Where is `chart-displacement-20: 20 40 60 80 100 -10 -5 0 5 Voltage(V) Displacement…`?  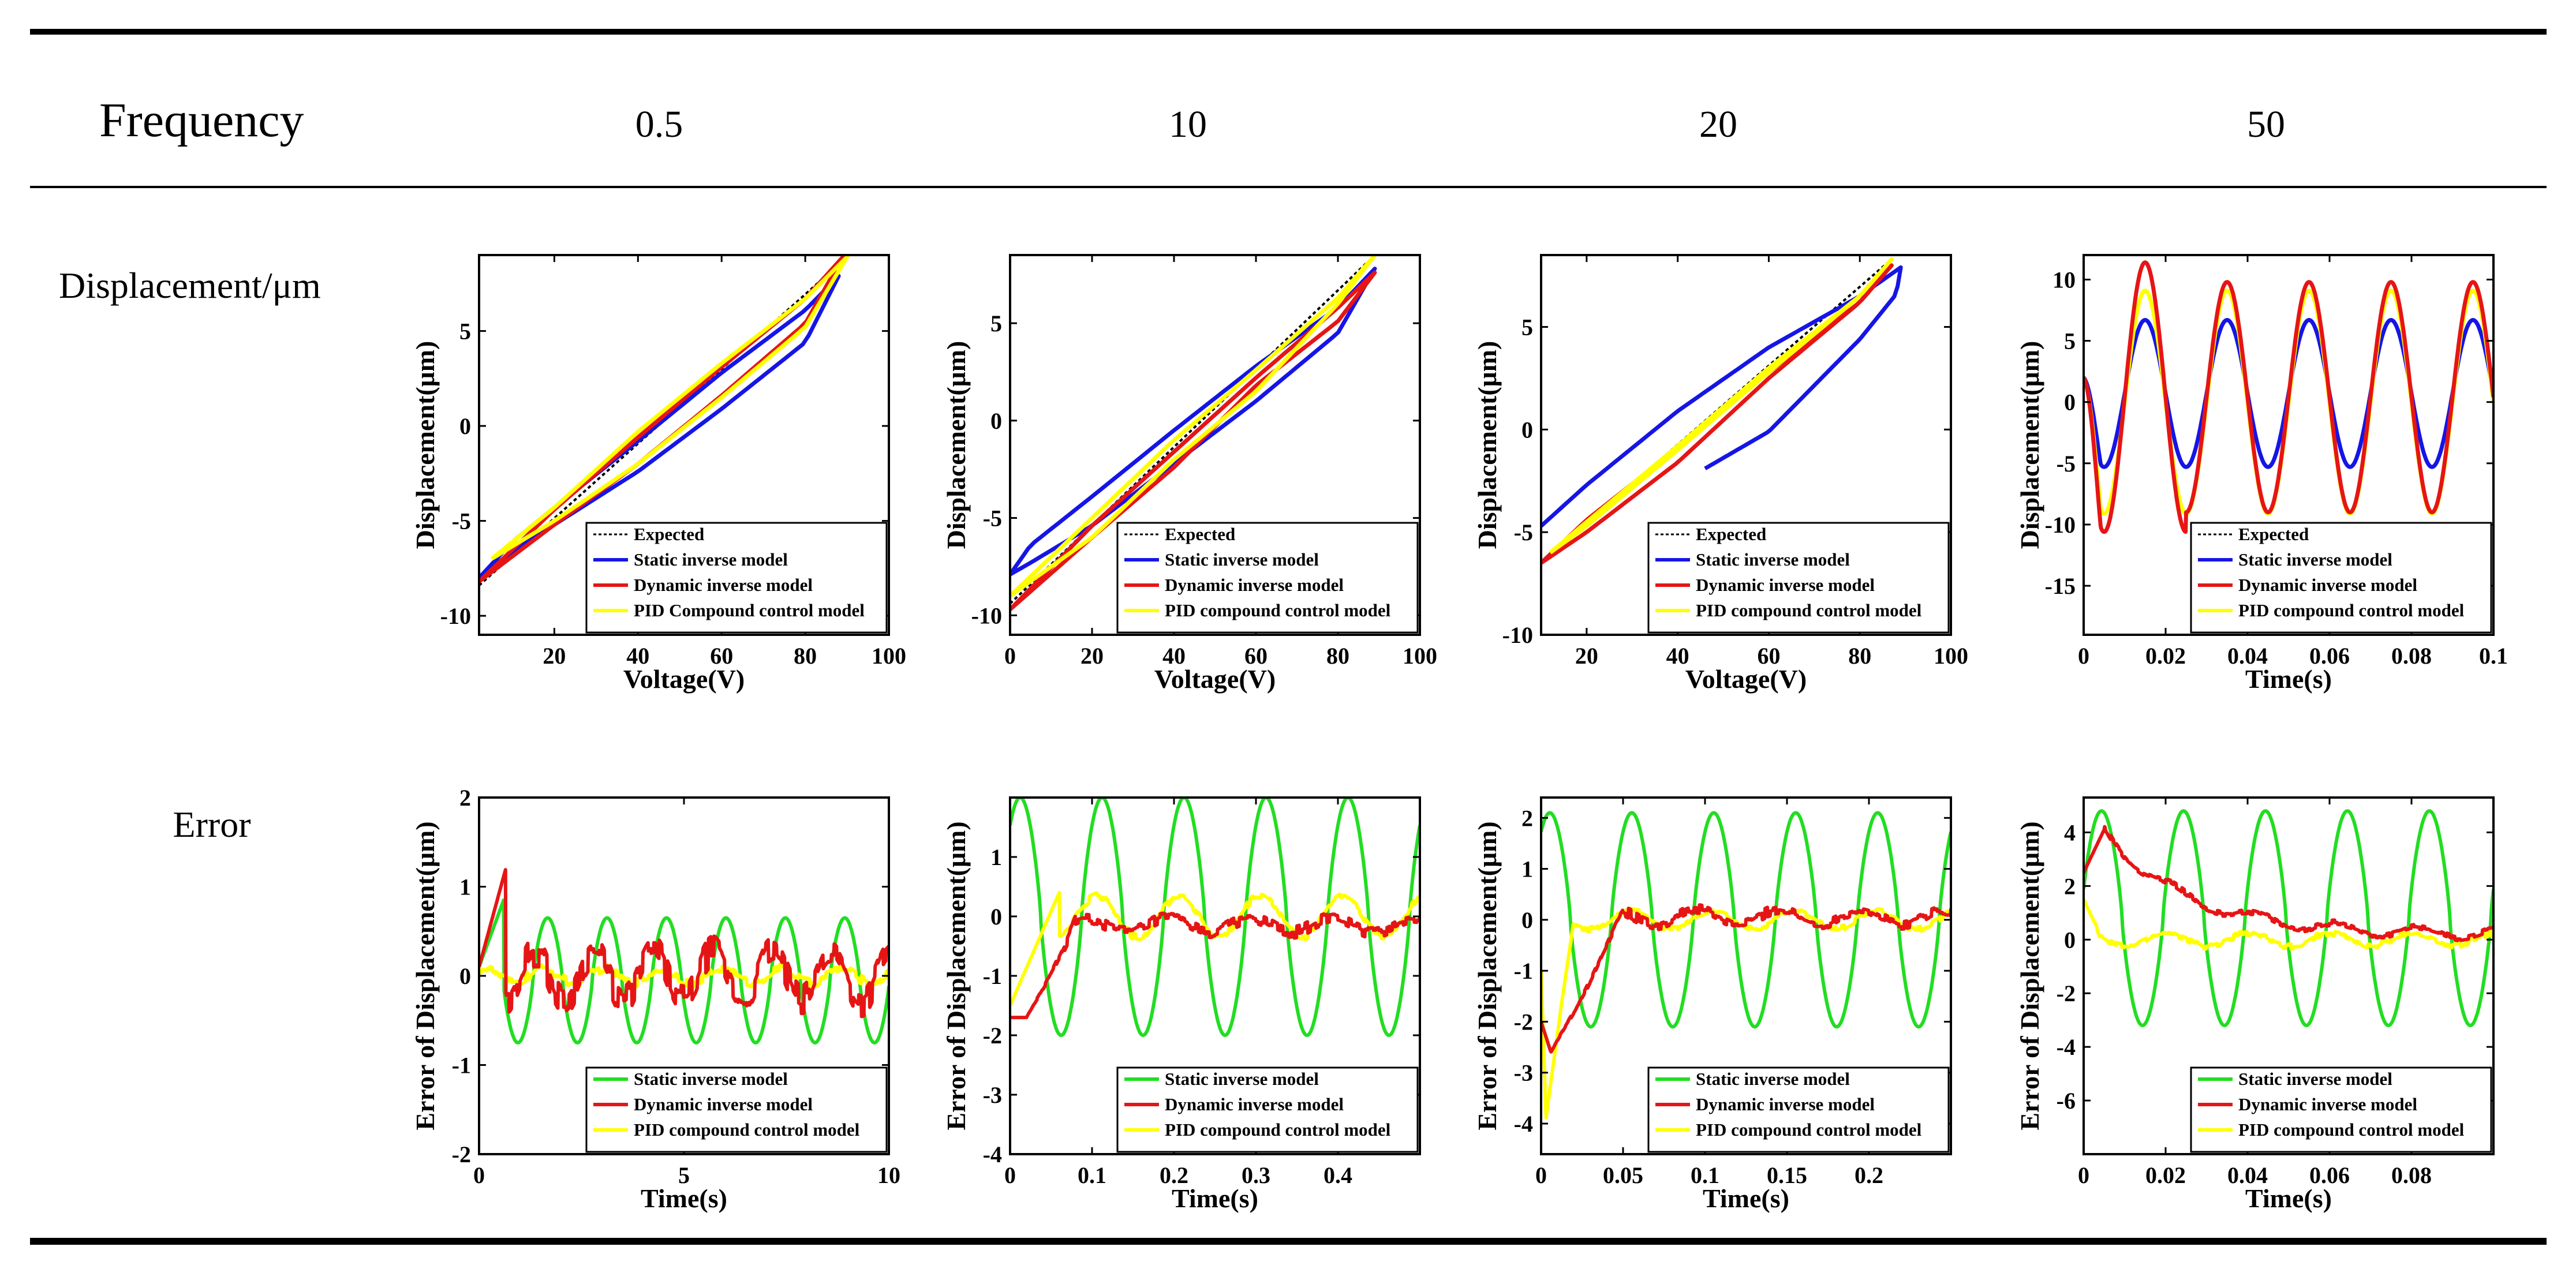
chart-displacement-20: 20 40 60 80 100 -10 -5 0 5 Voltage(V) Displacement… is located at coordinates (1720, 474).